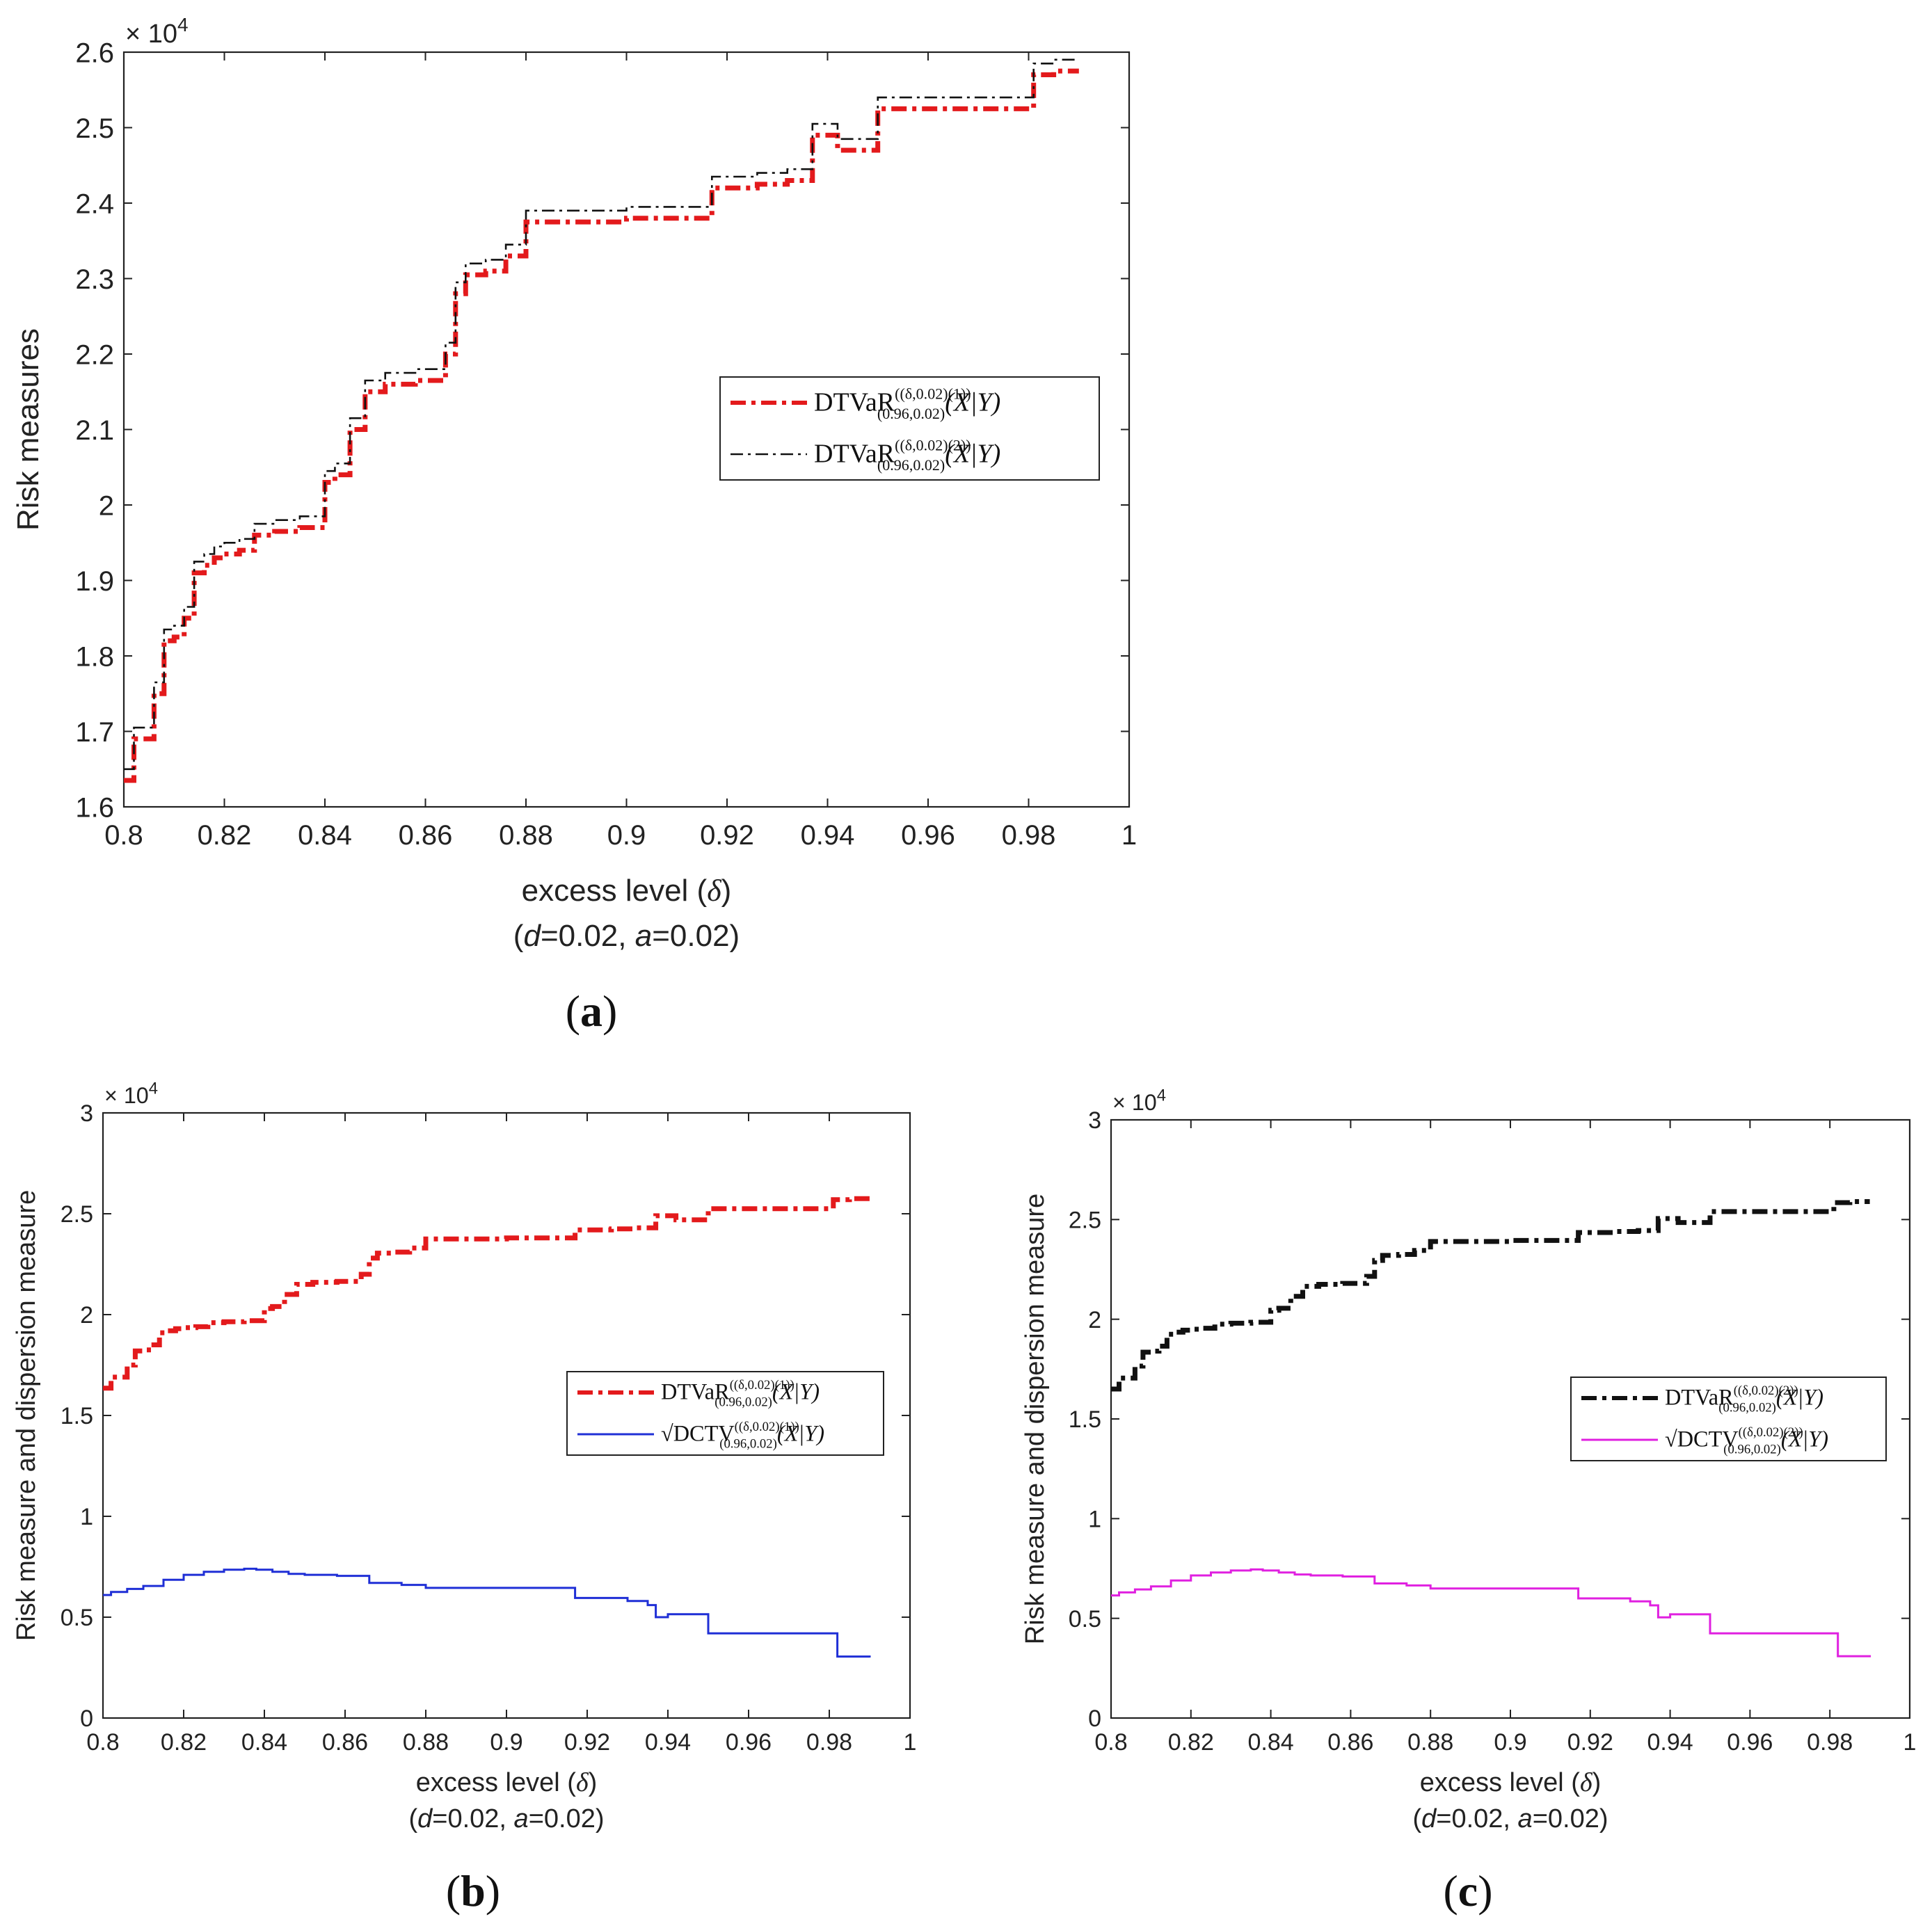 The image size is (1932, 1926). I want to click on y-tick-label: 2.4, so click(94, 203).